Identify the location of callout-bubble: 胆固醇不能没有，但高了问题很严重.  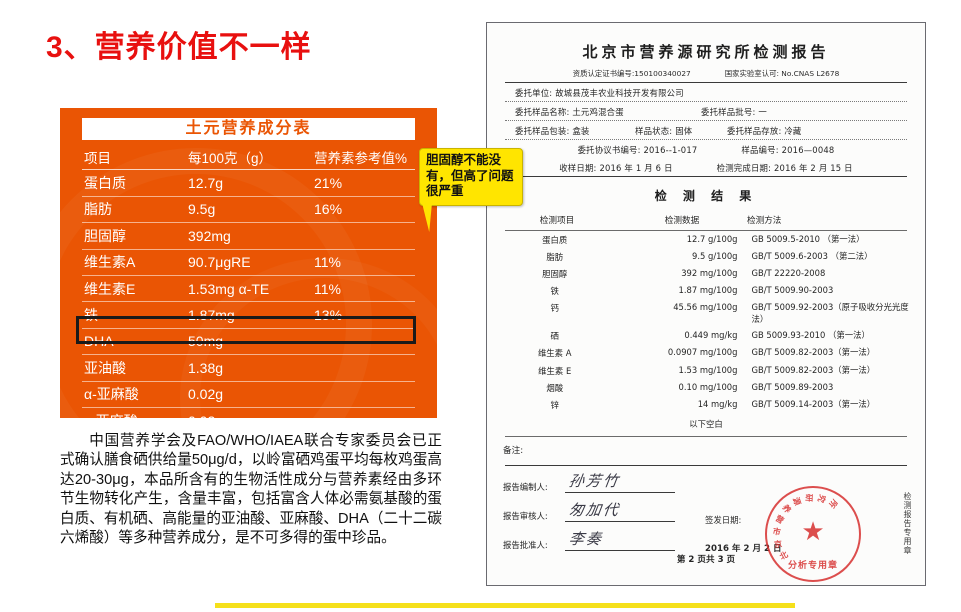
(471, 190).